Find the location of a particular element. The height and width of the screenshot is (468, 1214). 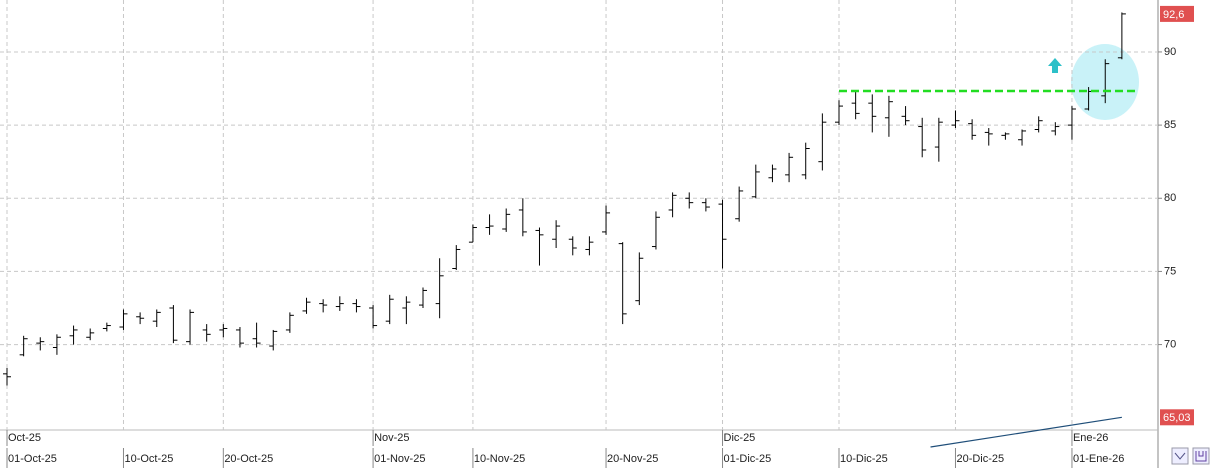

y-tick-label: 70 is located at coordinates (1170, 344).